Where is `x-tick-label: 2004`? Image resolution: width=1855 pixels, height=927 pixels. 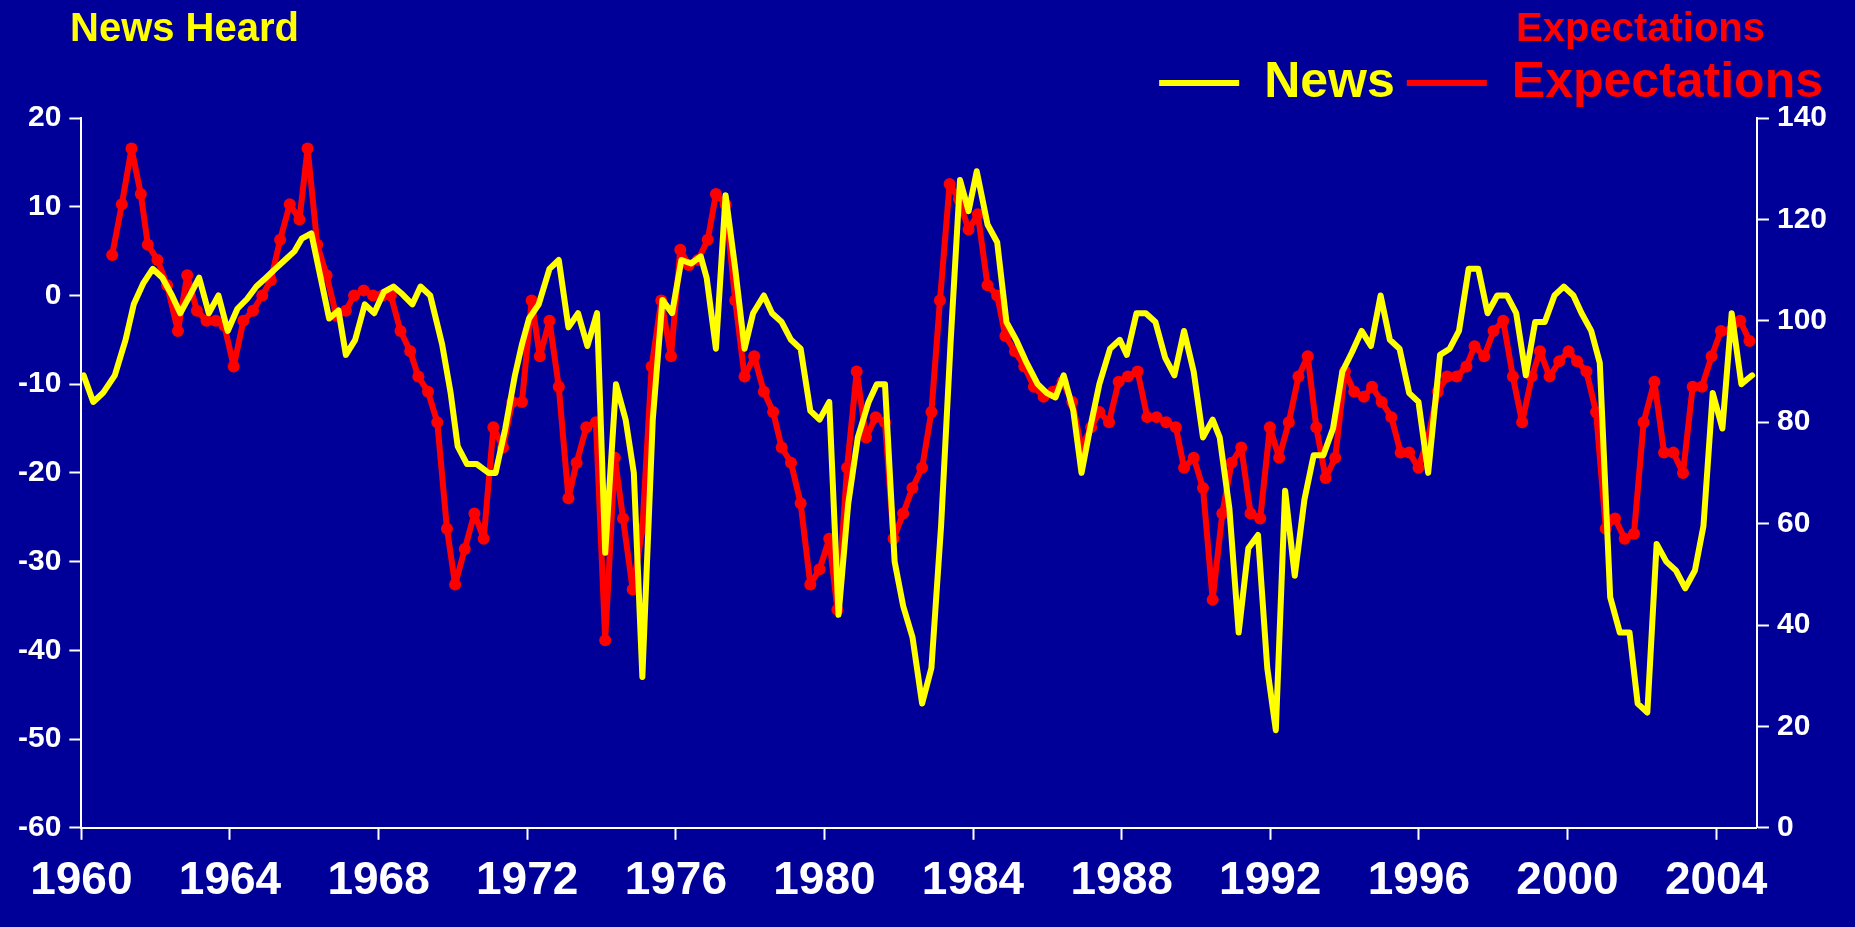 x-tick-label: 2004 is located at coordinates (1716, 878).